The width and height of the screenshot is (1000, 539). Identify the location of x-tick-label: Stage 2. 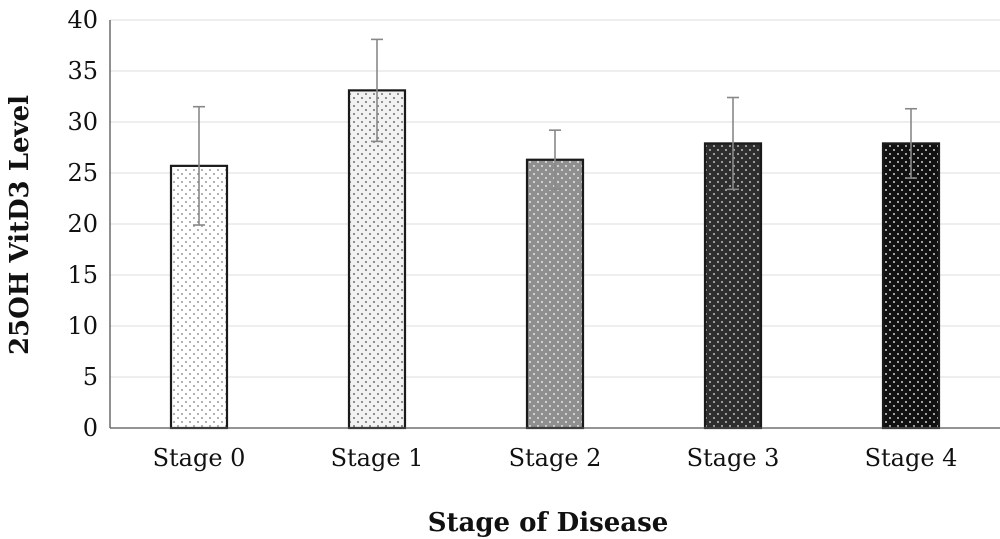
(555, 458).